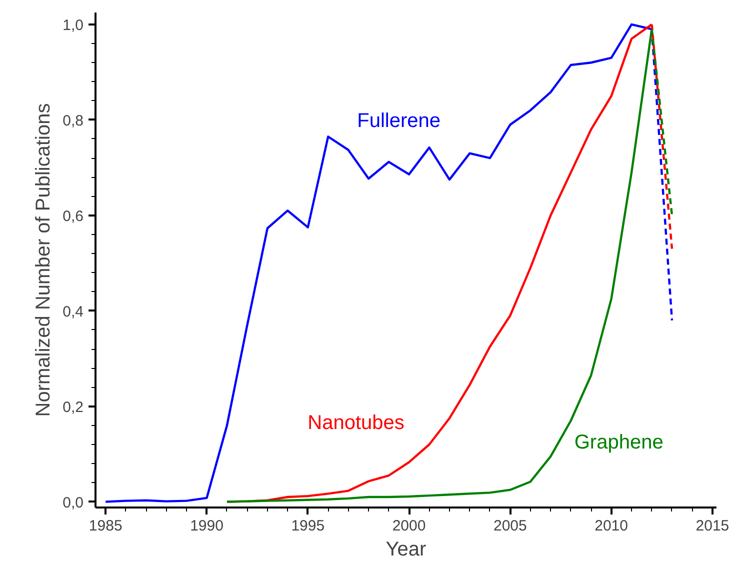  I want to click on series-label: Nanotubes, so click(356, 423).